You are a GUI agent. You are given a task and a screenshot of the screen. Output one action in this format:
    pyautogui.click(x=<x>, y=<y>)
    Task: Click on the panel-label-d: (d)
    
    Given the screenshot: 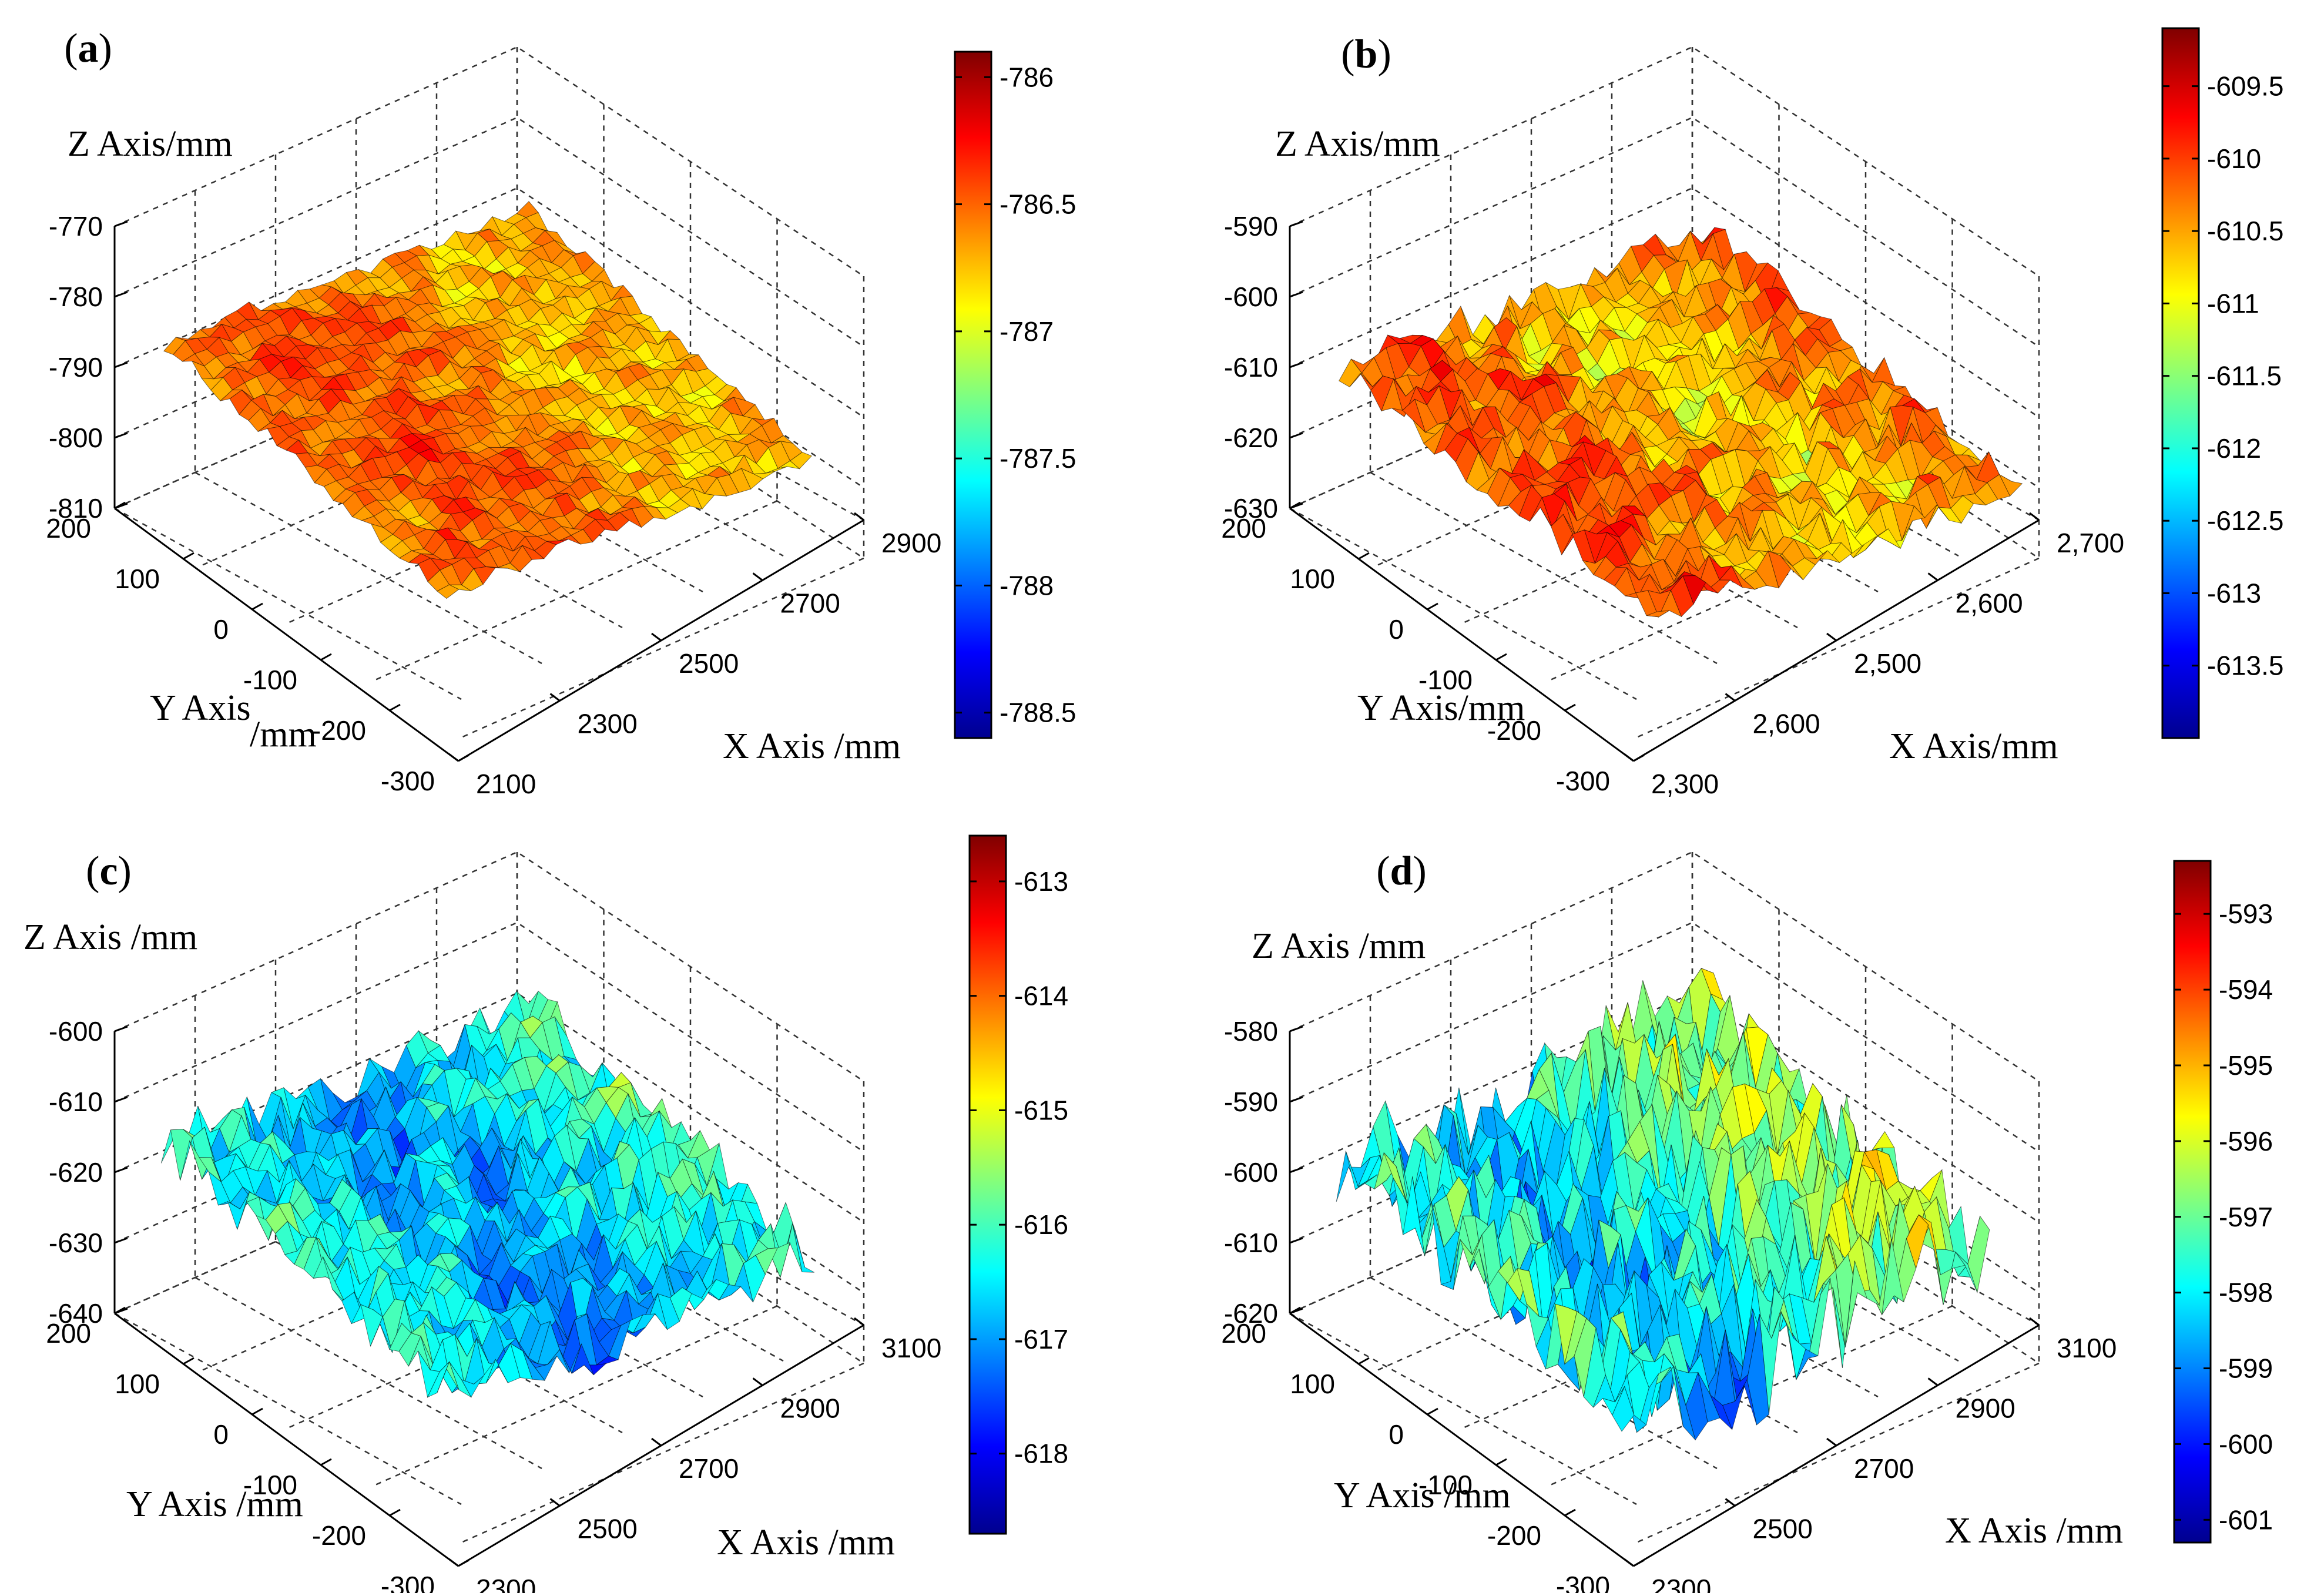 What is the action you would take?
    pyautogui.click(x=1402, y=871)
    